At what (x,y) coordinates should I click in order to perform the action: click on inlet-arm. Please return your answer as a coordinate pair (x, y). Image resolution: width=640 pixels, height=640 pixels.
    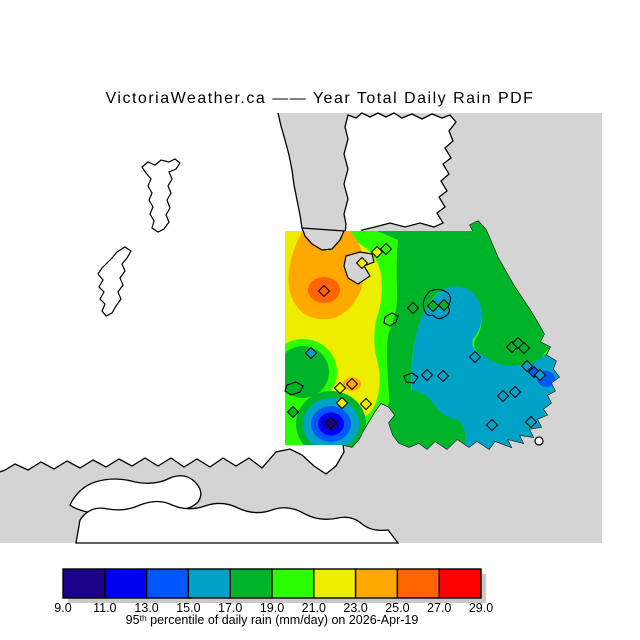
    Looking at the image, I should click on (323, 239).